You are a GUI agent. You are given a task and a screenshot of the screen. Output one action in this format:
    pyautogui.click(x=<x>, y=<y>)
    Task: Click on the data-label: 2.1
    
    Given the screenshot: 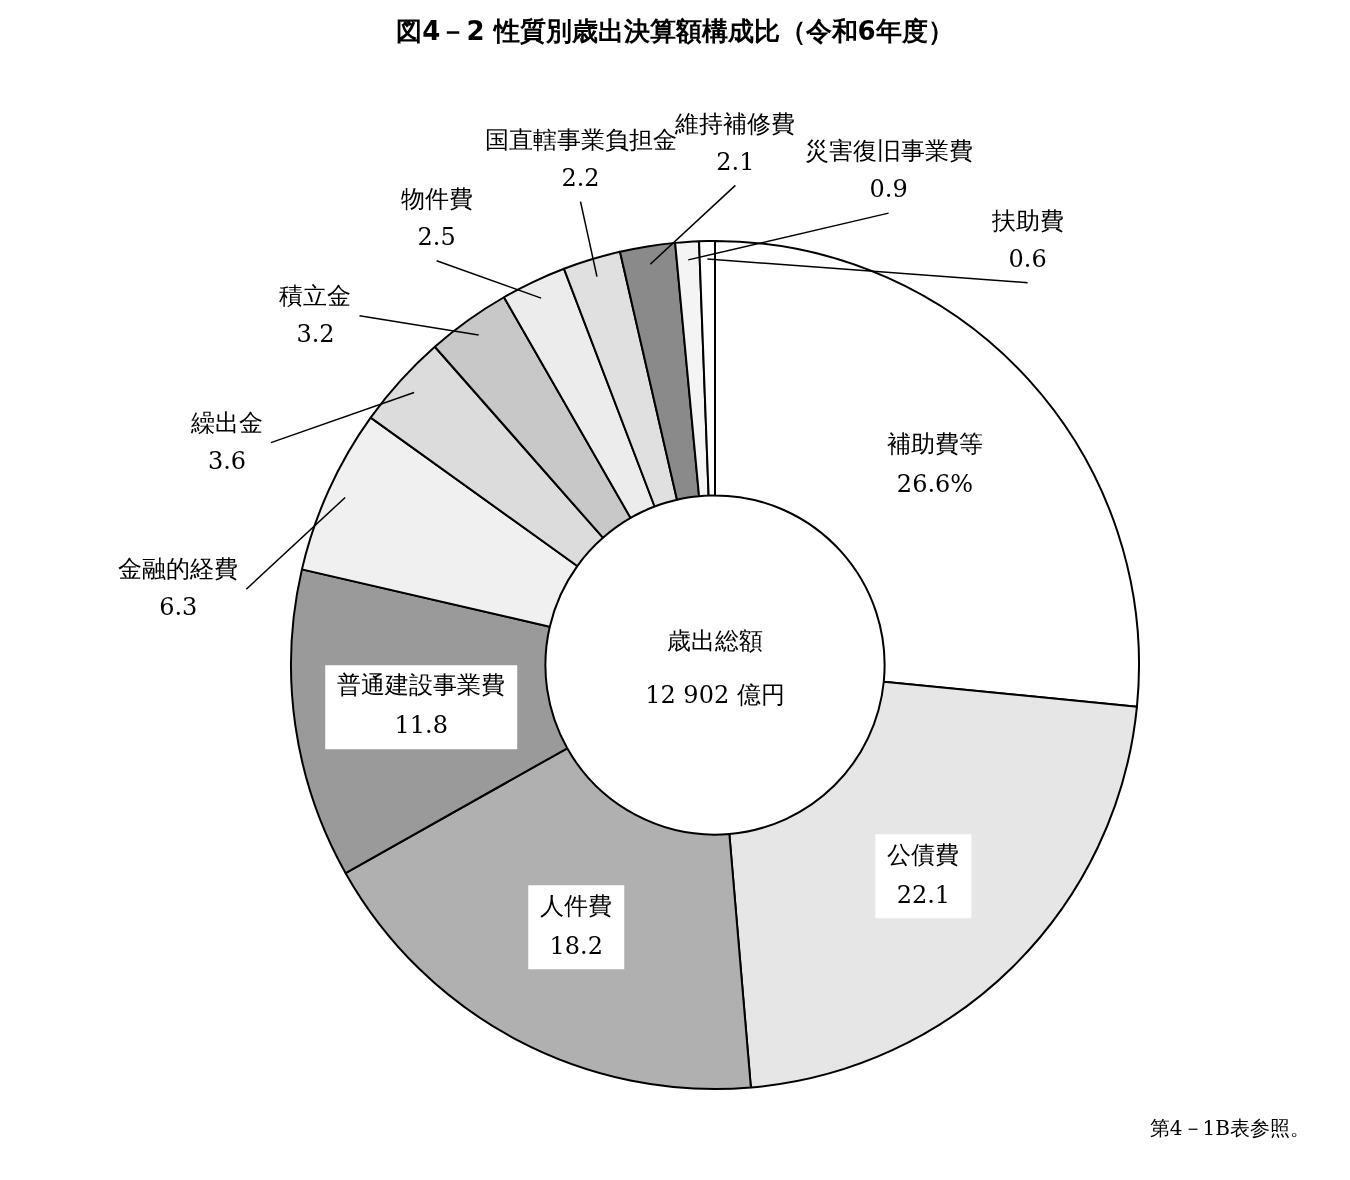 What is the action you would take?
    pyautogui.click(x=735, y=161)
    